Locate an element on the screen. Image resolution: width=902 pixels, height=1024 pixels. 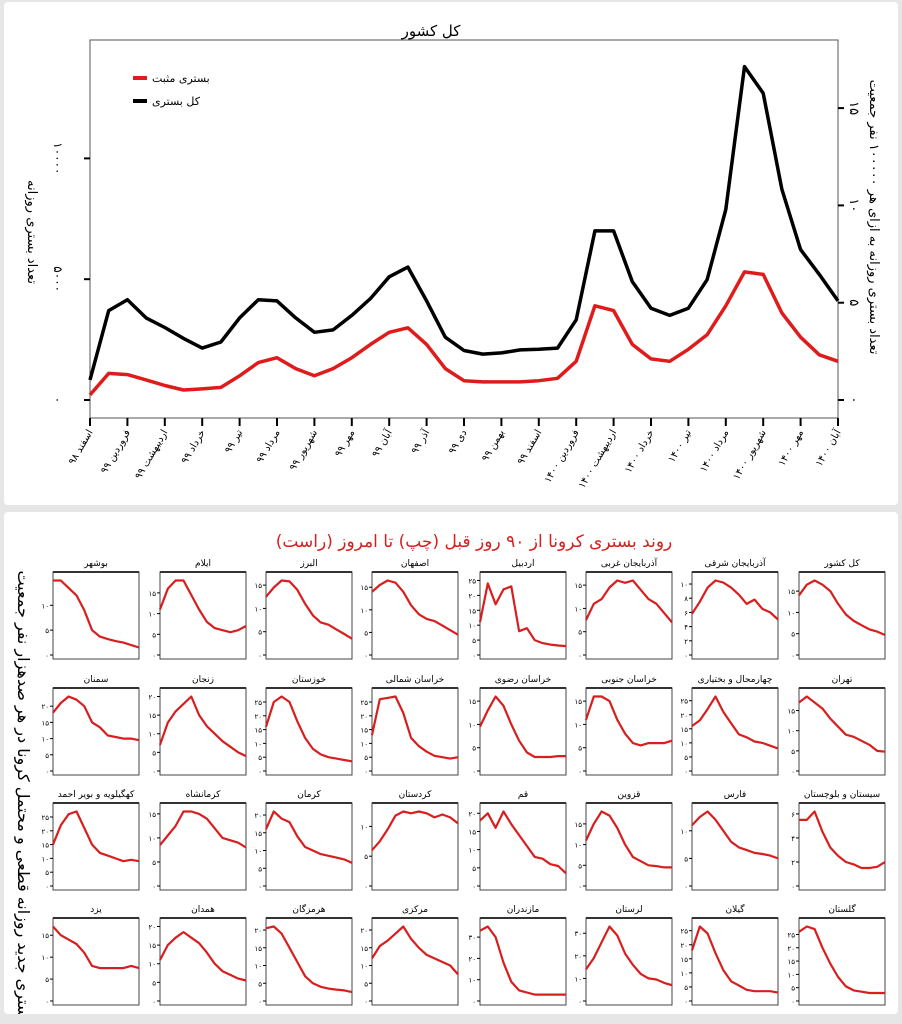
x-tick-label: آذر ۹۹ is located at coordinates (420, 441).